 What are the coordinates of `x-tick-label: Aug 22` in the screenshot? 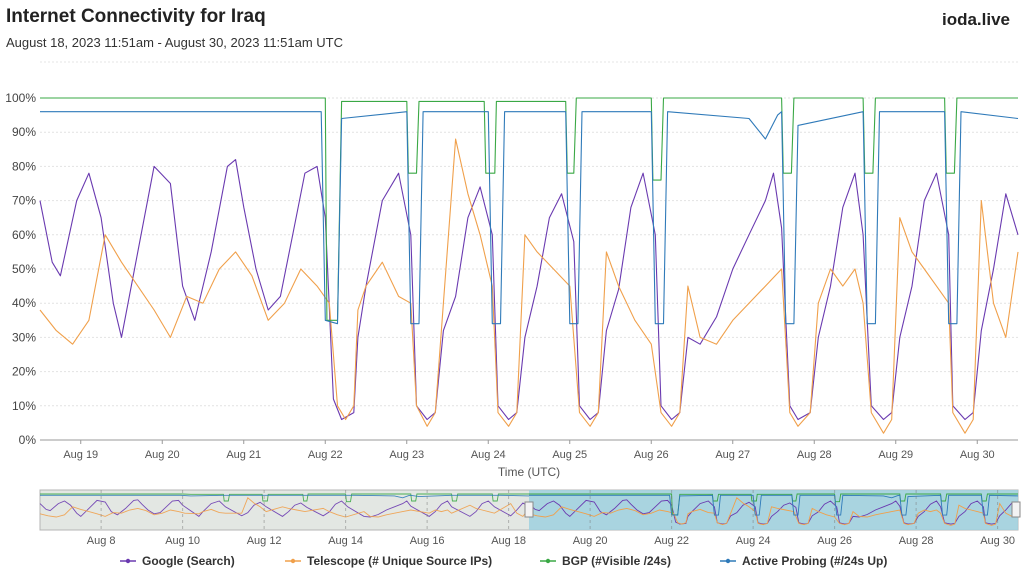 It's located at (325, 455).